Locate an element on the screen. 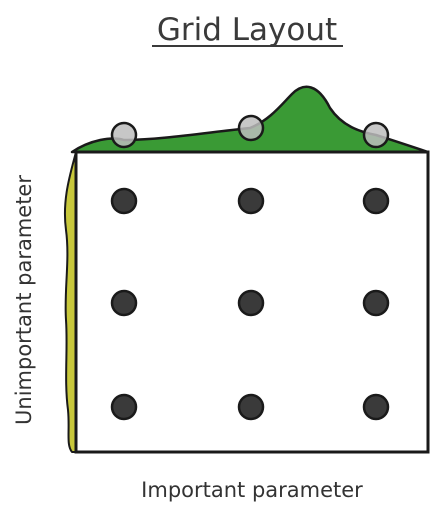 This screenshot has width=441, height=510. grid-sample-r2-c1 is located at coordinates (124, 303).